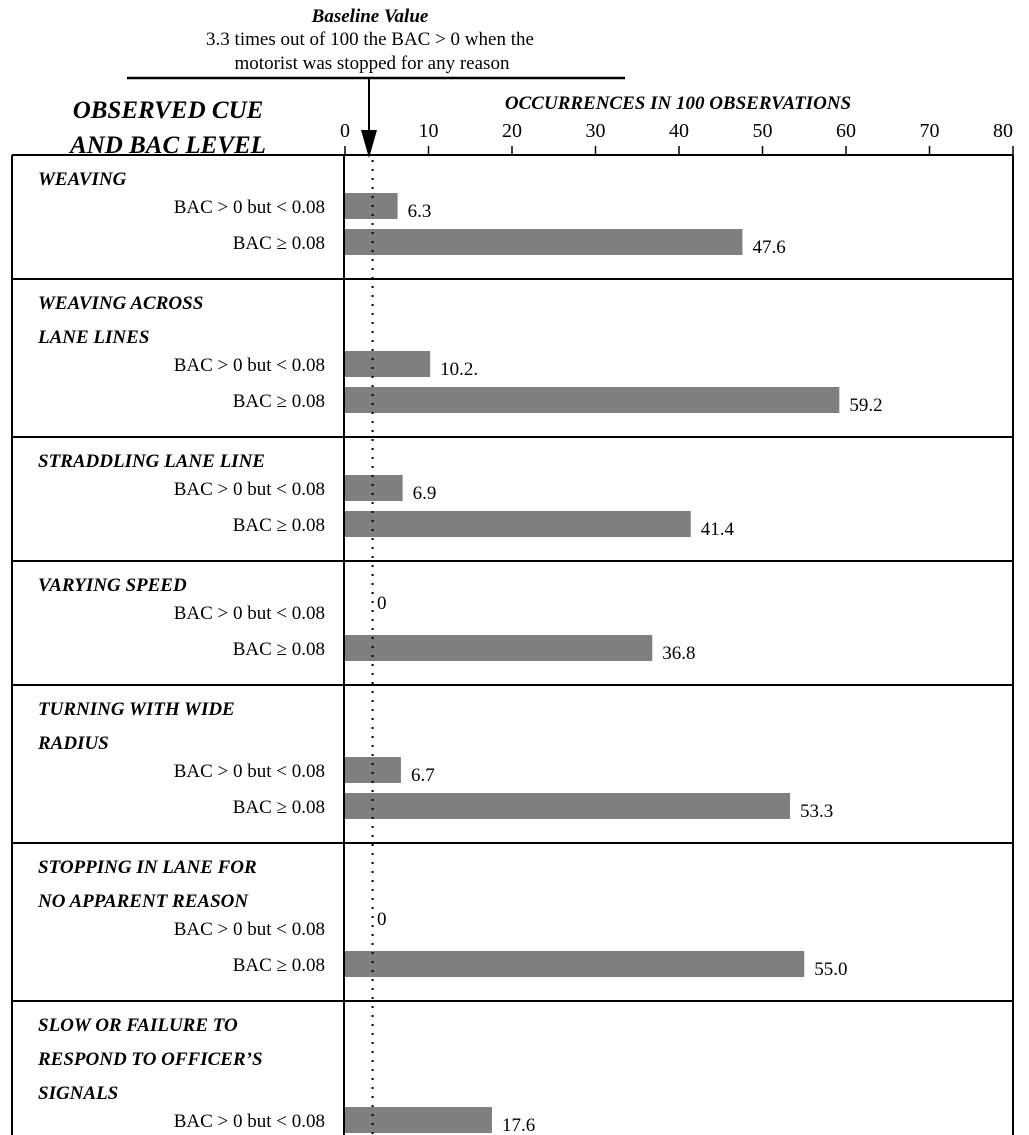  What do you see at coordinates (138, 1025) in the screenshot?
I see `cue-title: SLOW OR FAILURE TO` at bounding box center [138, 1025].